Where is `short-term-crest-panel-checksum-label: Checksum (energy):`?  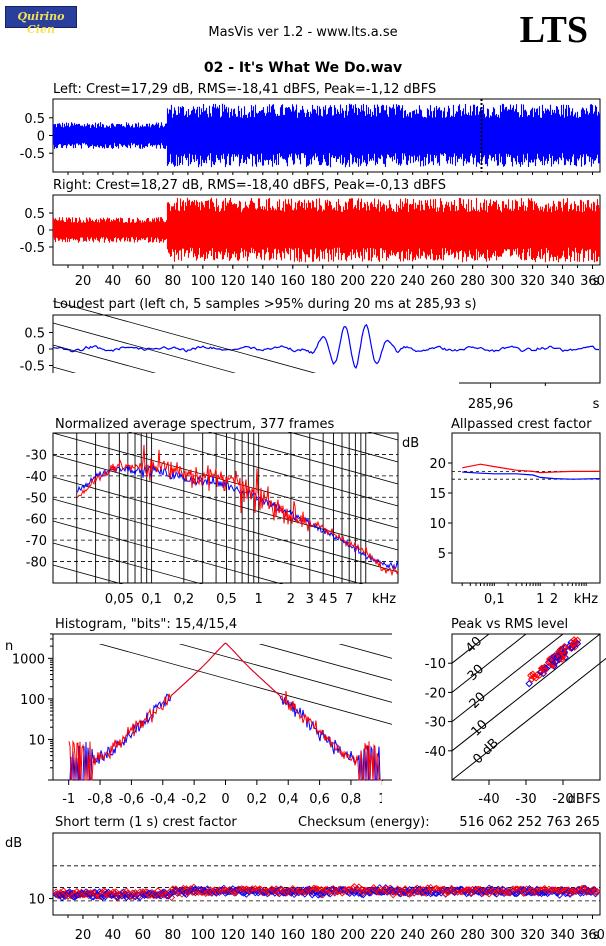
short-term-crest-panel-checksum-label: Checksum (energy): is located at coordinates (364, 822).